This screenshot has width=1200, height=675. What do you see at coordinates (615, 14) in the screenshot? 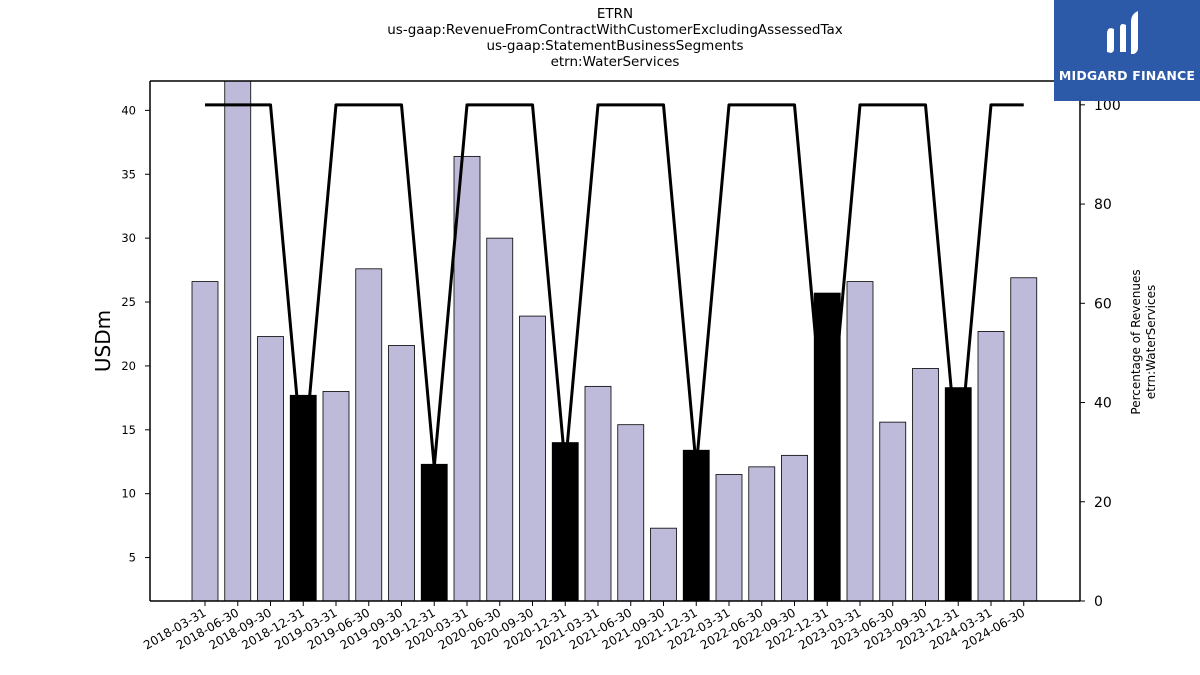
I see `chart-title-ticker: ETRN` at bounding box center [615, 14].